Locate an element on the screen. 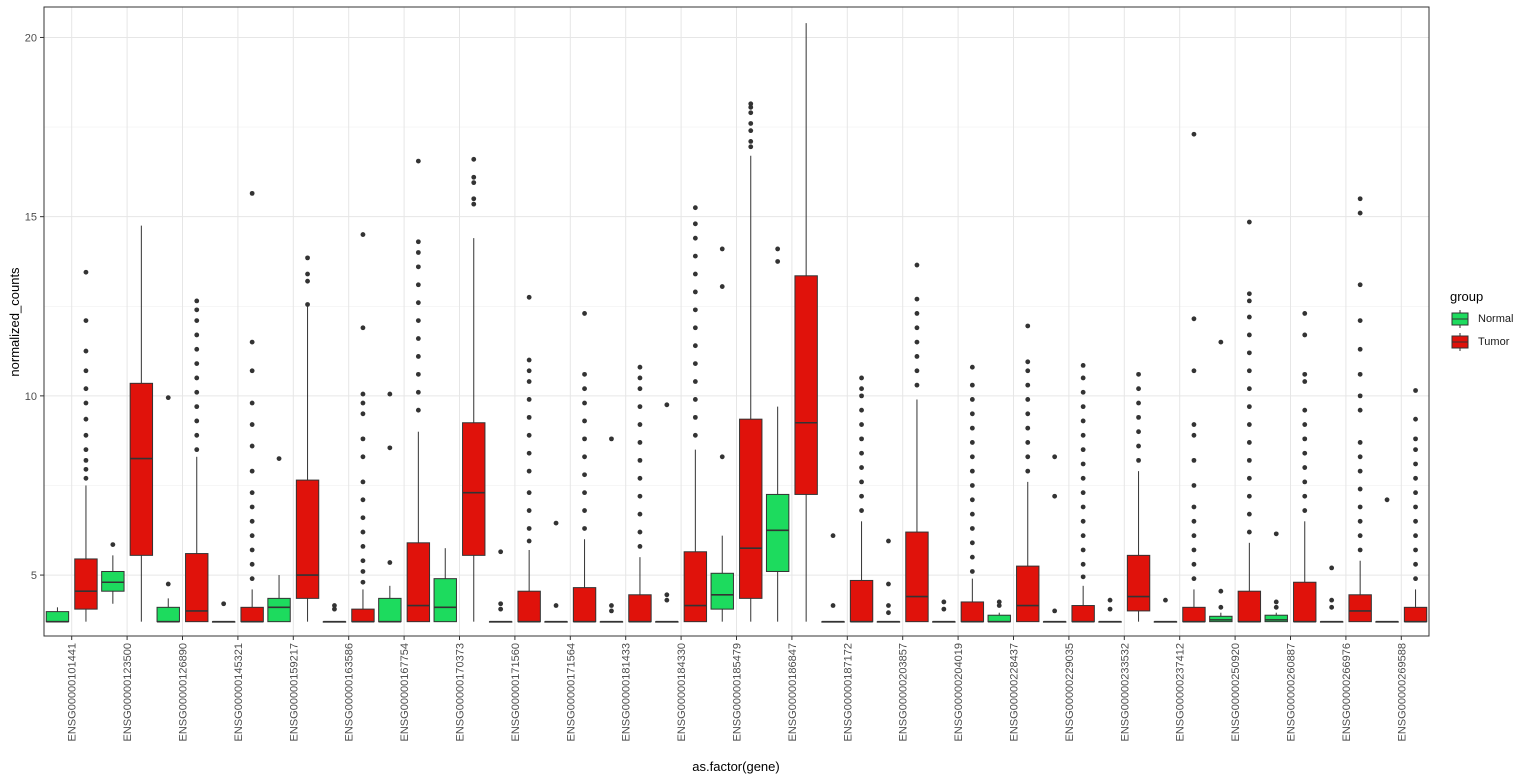  legend-swatch-tumor is located at coordinates (1460, 341).